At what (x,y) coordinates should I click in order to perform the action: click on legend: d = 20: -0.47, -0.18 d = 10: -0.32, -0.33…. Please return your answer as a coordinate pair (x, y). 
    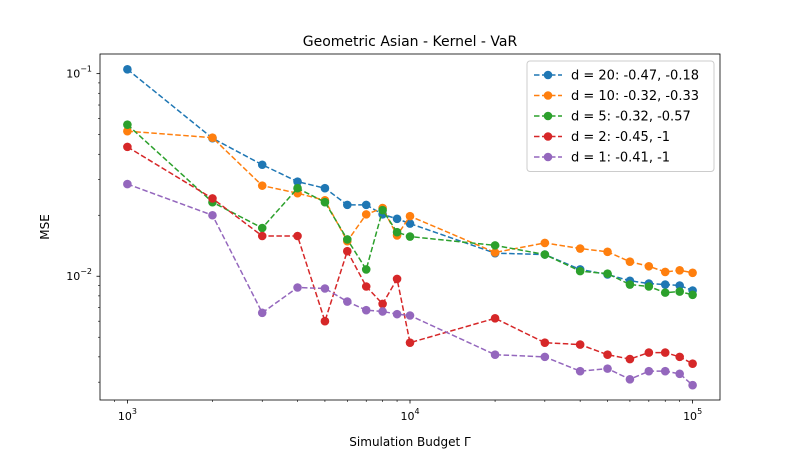
    Looking at the image, I should click on (620, 116).